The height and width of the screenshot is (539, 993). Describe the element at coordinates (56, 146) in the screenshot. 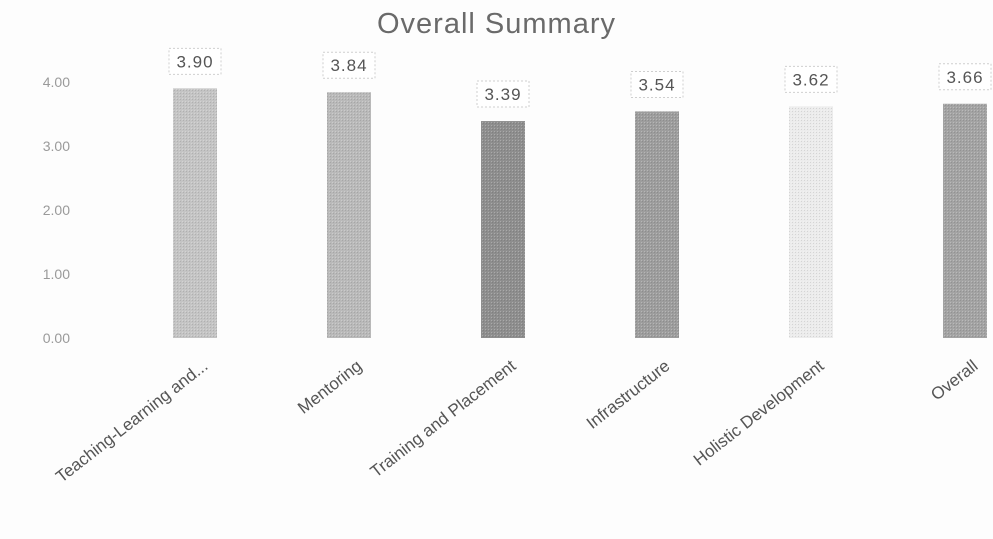

I see `y-tick-label: 3.00` at that location.